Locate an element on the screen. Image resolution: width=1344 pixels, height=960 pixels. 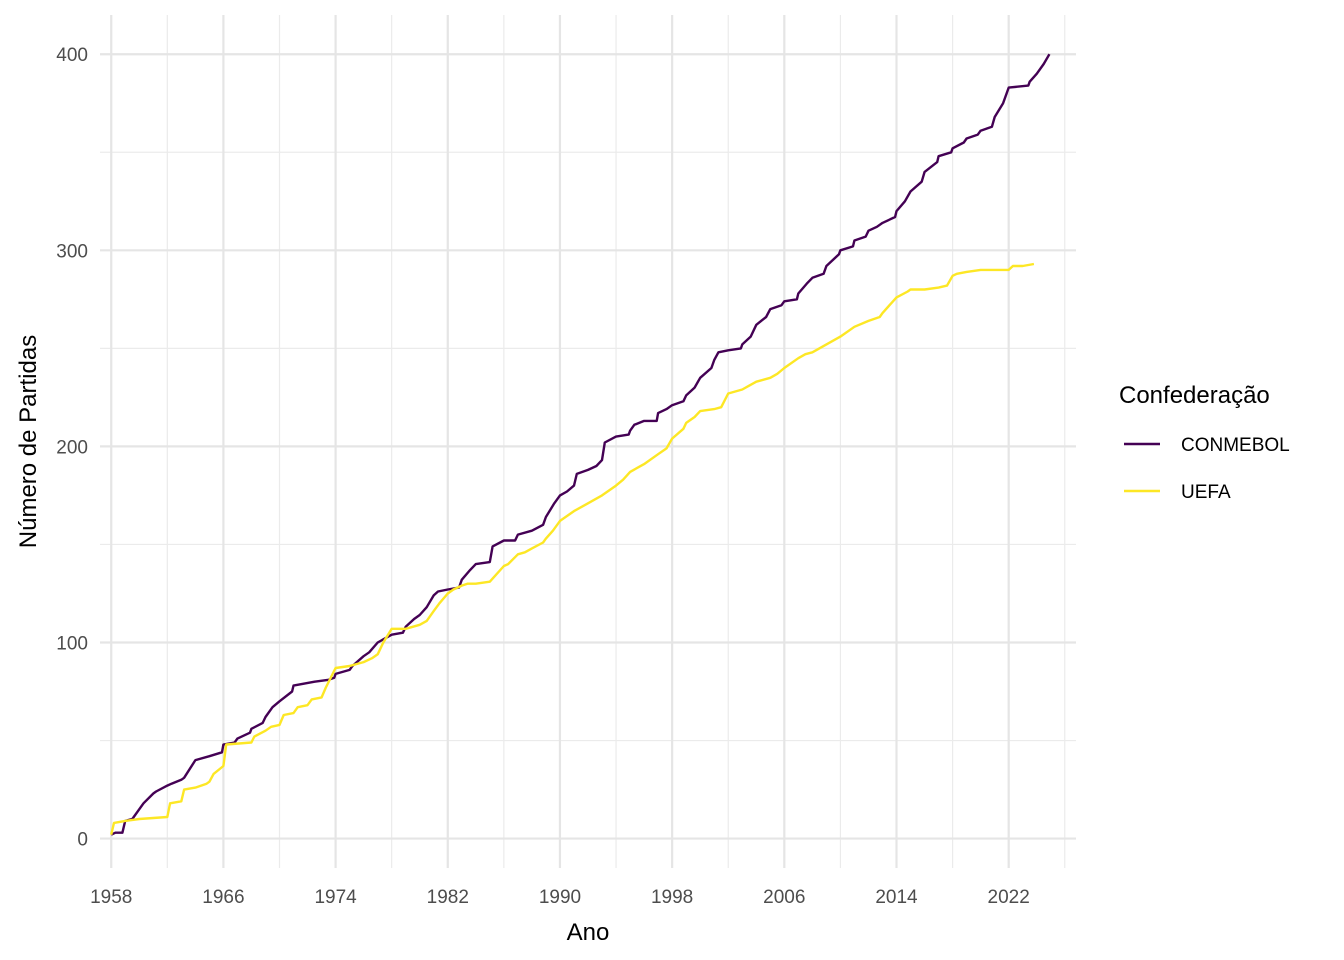
x-tick-label: 2022 is located at coordinates (1009, 897).